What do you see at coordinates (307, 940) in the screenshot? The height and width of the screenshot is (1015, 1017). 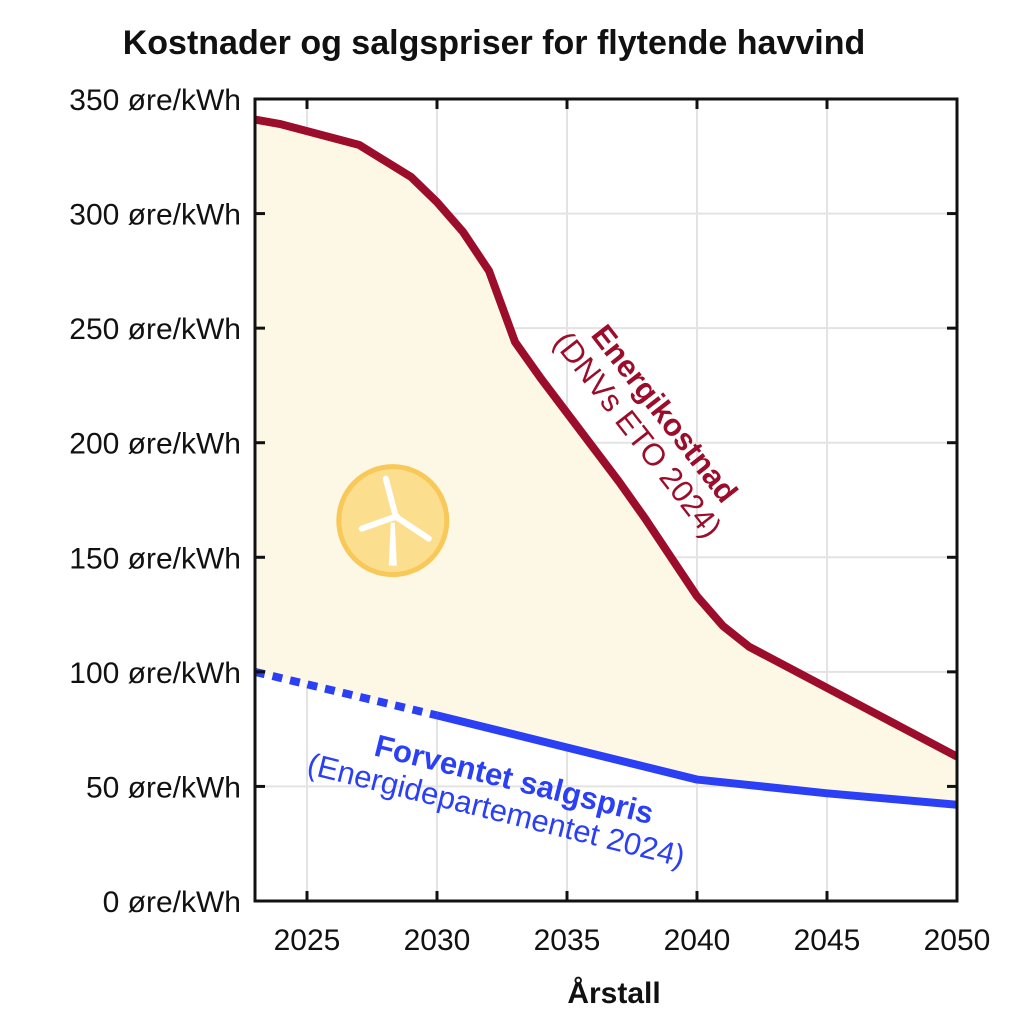 I see `x-tick-label: 2025` at bounding box center [307, 940].